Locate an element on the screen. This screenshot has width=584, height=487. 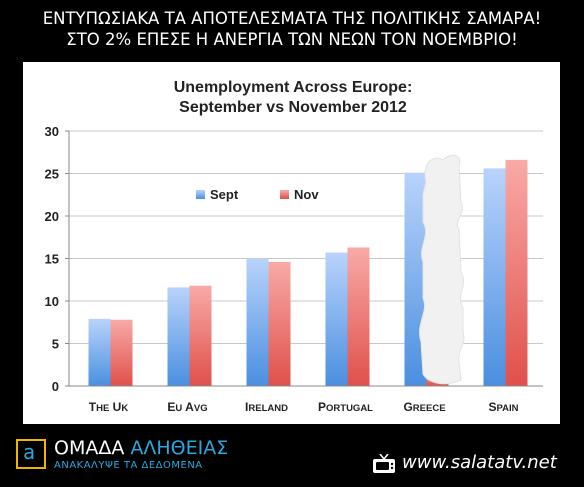
x-tick-label: THE UK is located at coordinates (109, 407).